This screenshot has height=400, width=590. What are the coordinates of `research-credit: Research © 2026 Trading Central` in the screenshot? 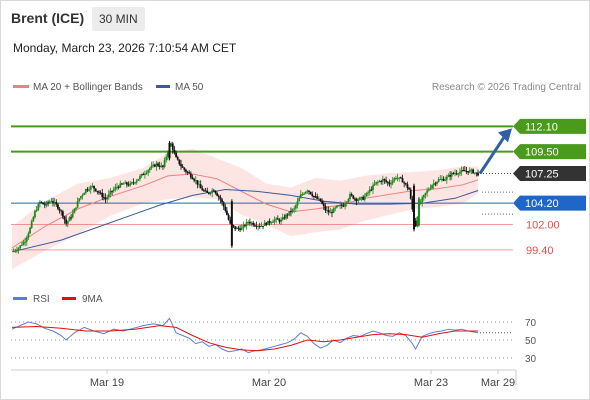 It's located at (506, 87).